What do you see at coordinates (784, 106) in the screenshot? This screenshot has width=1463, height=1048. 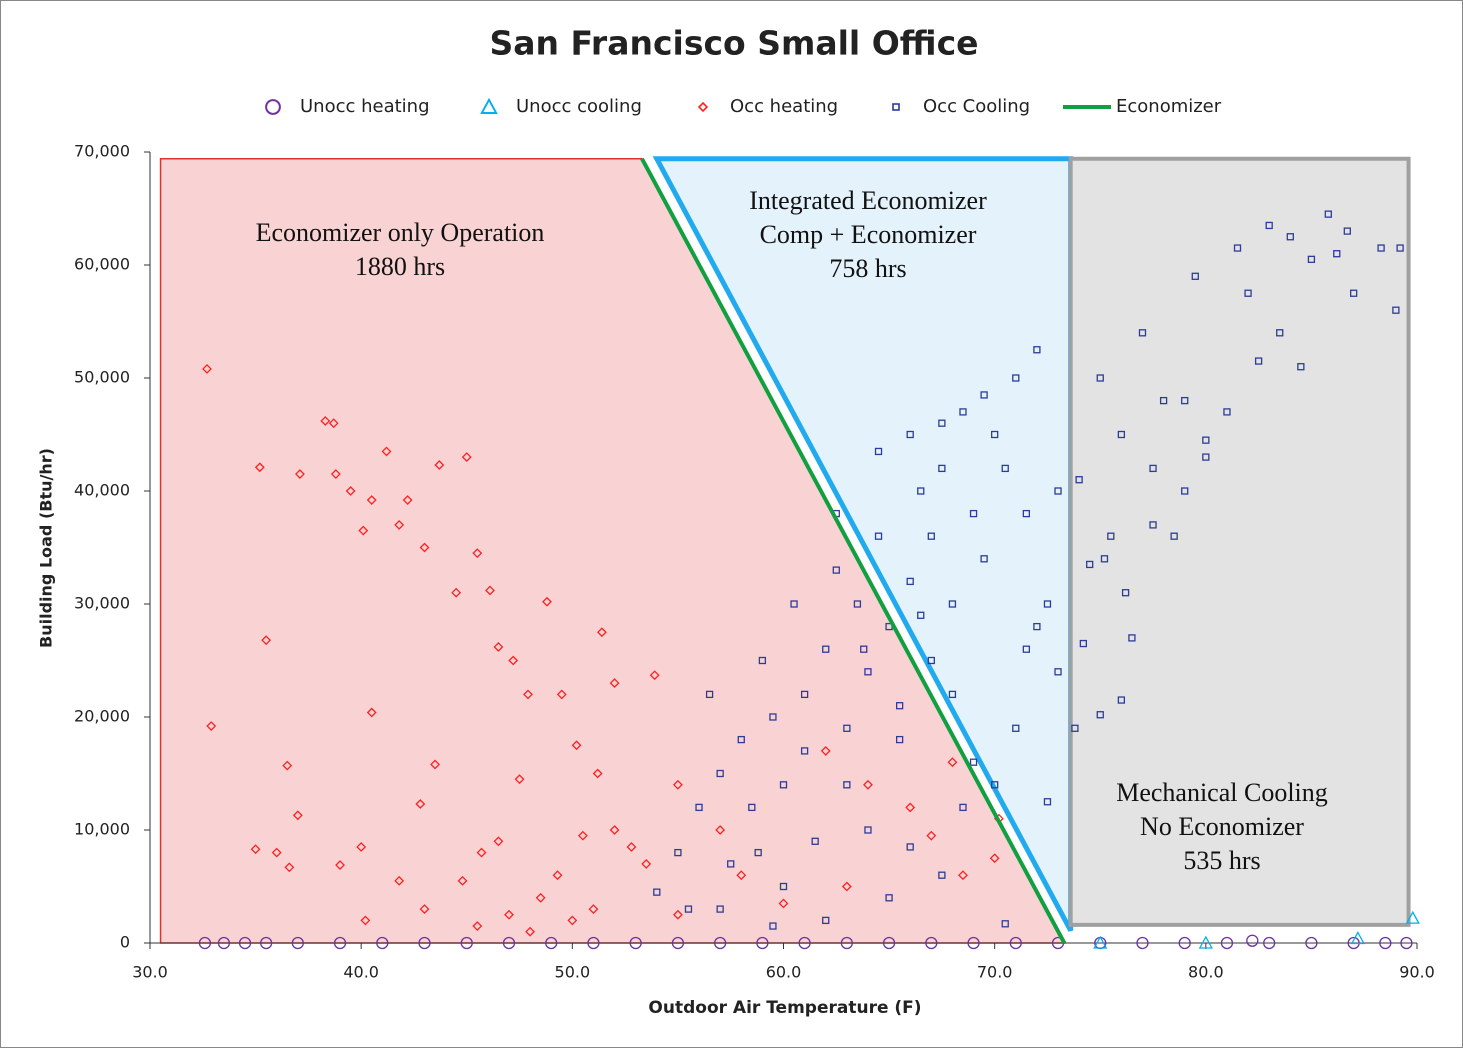 I see `legend-label: Occ heating` at bounding box center [784, 106].